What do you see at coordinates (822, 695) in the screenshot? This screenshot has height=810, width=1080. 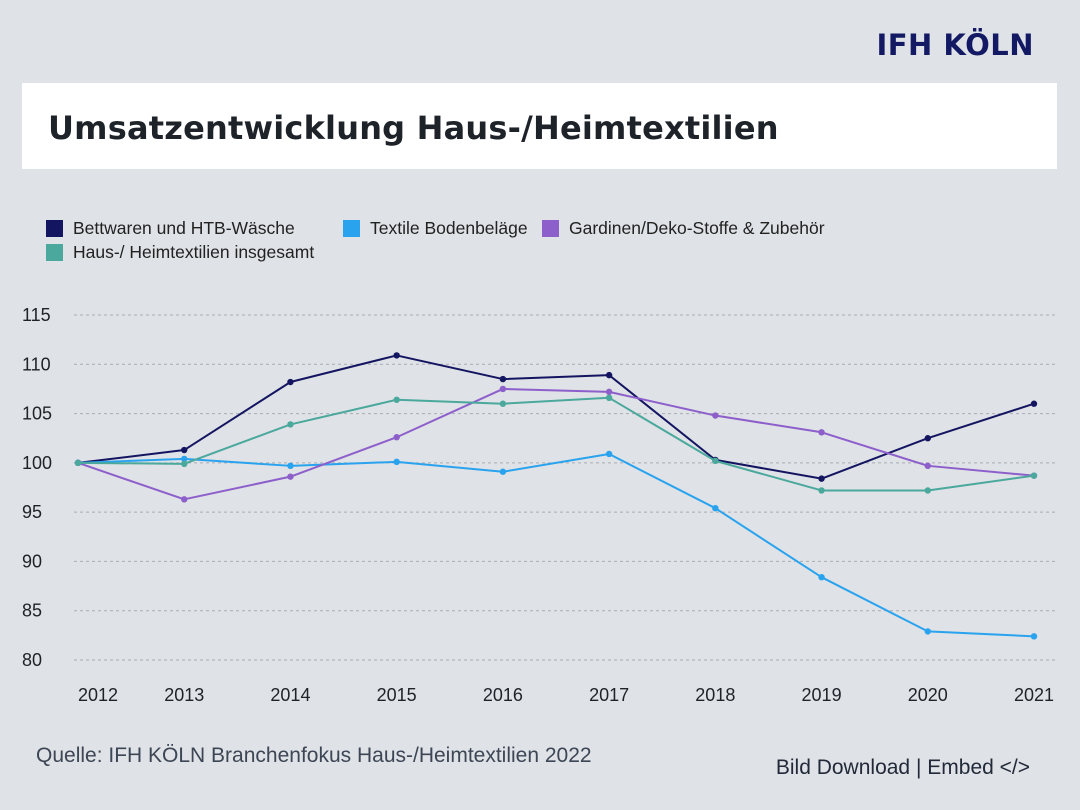 I see `x-tick-label: 2019` at bounding box center [822, 695].